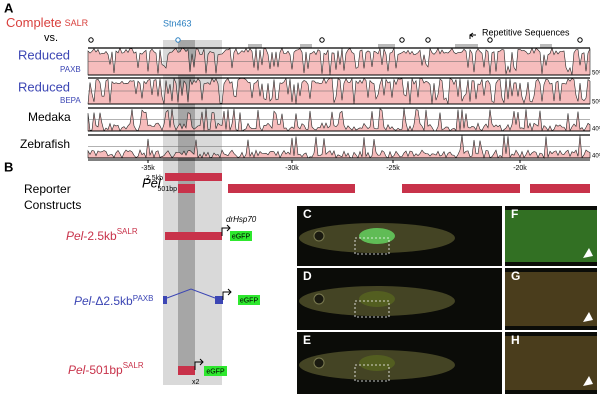 The width and height of the screenshot is (600, 405). What do you see at coordinates (106, 369) in the screenshot?
I see `construct-label: Pel-501bpSALR` at bounding box center [106, 369].